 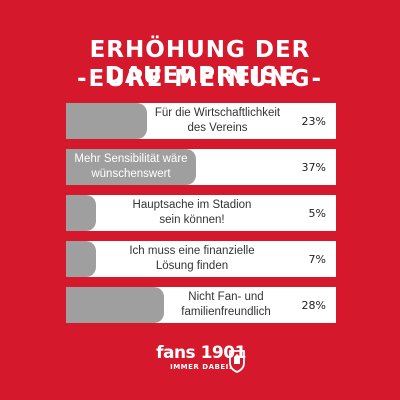 What do you see at coordinates (237, 361) in the screenshot?
I see `club-crest-icon` at bounding box center [237, 361].